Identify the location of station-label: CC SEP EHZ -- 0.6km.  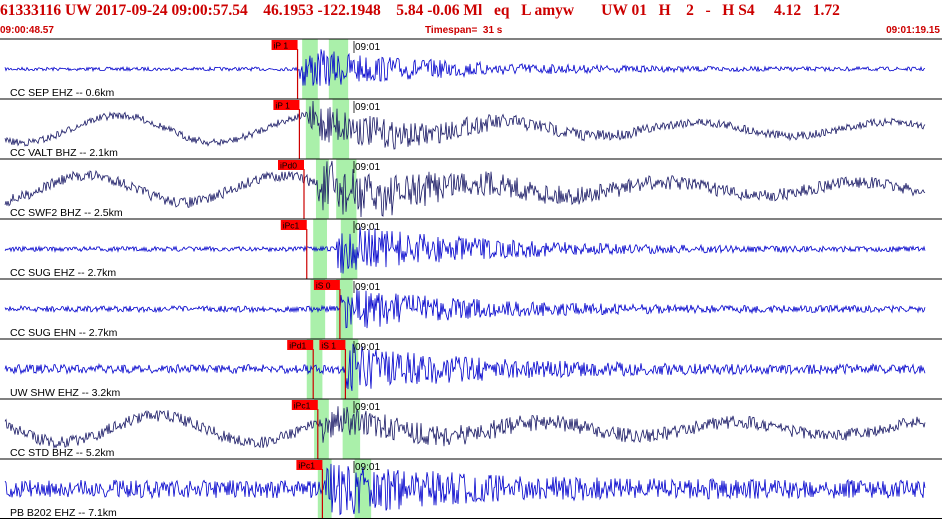
(62, 93).